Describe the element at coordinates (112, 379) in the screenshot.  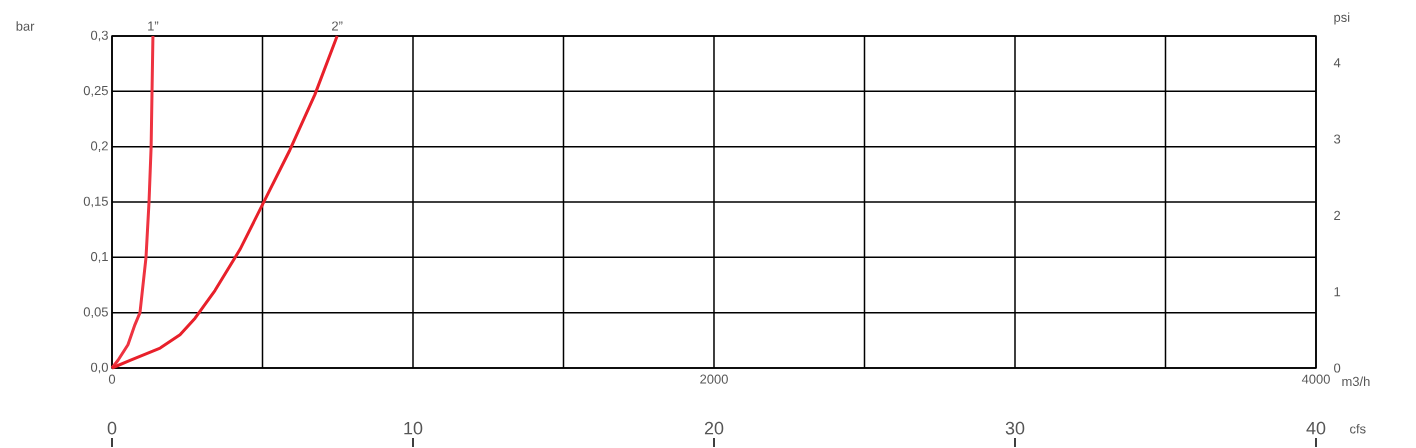
I see `x-tick-label: 0` at that location.